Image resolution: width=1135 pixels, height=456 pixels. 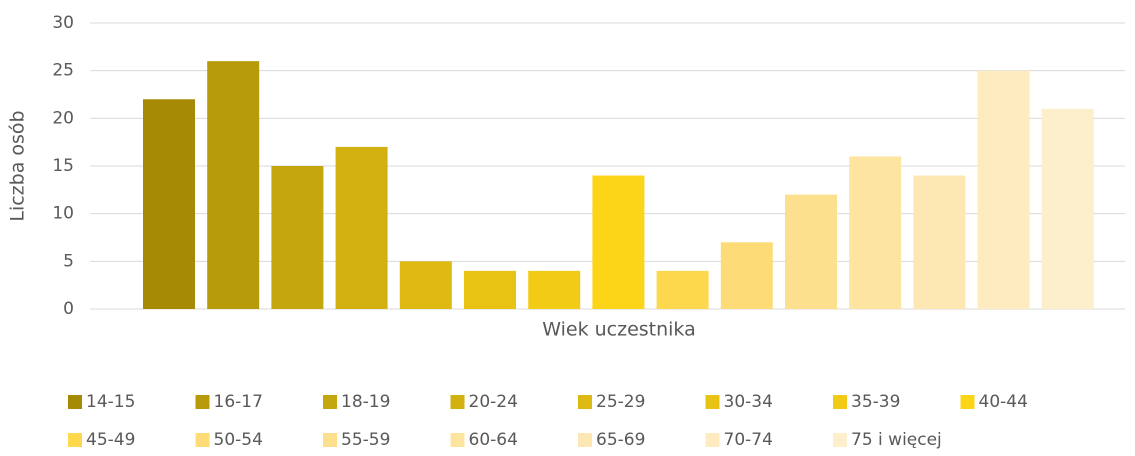 I want to click on legend-label: 60-64, so click(x=493, y=440).